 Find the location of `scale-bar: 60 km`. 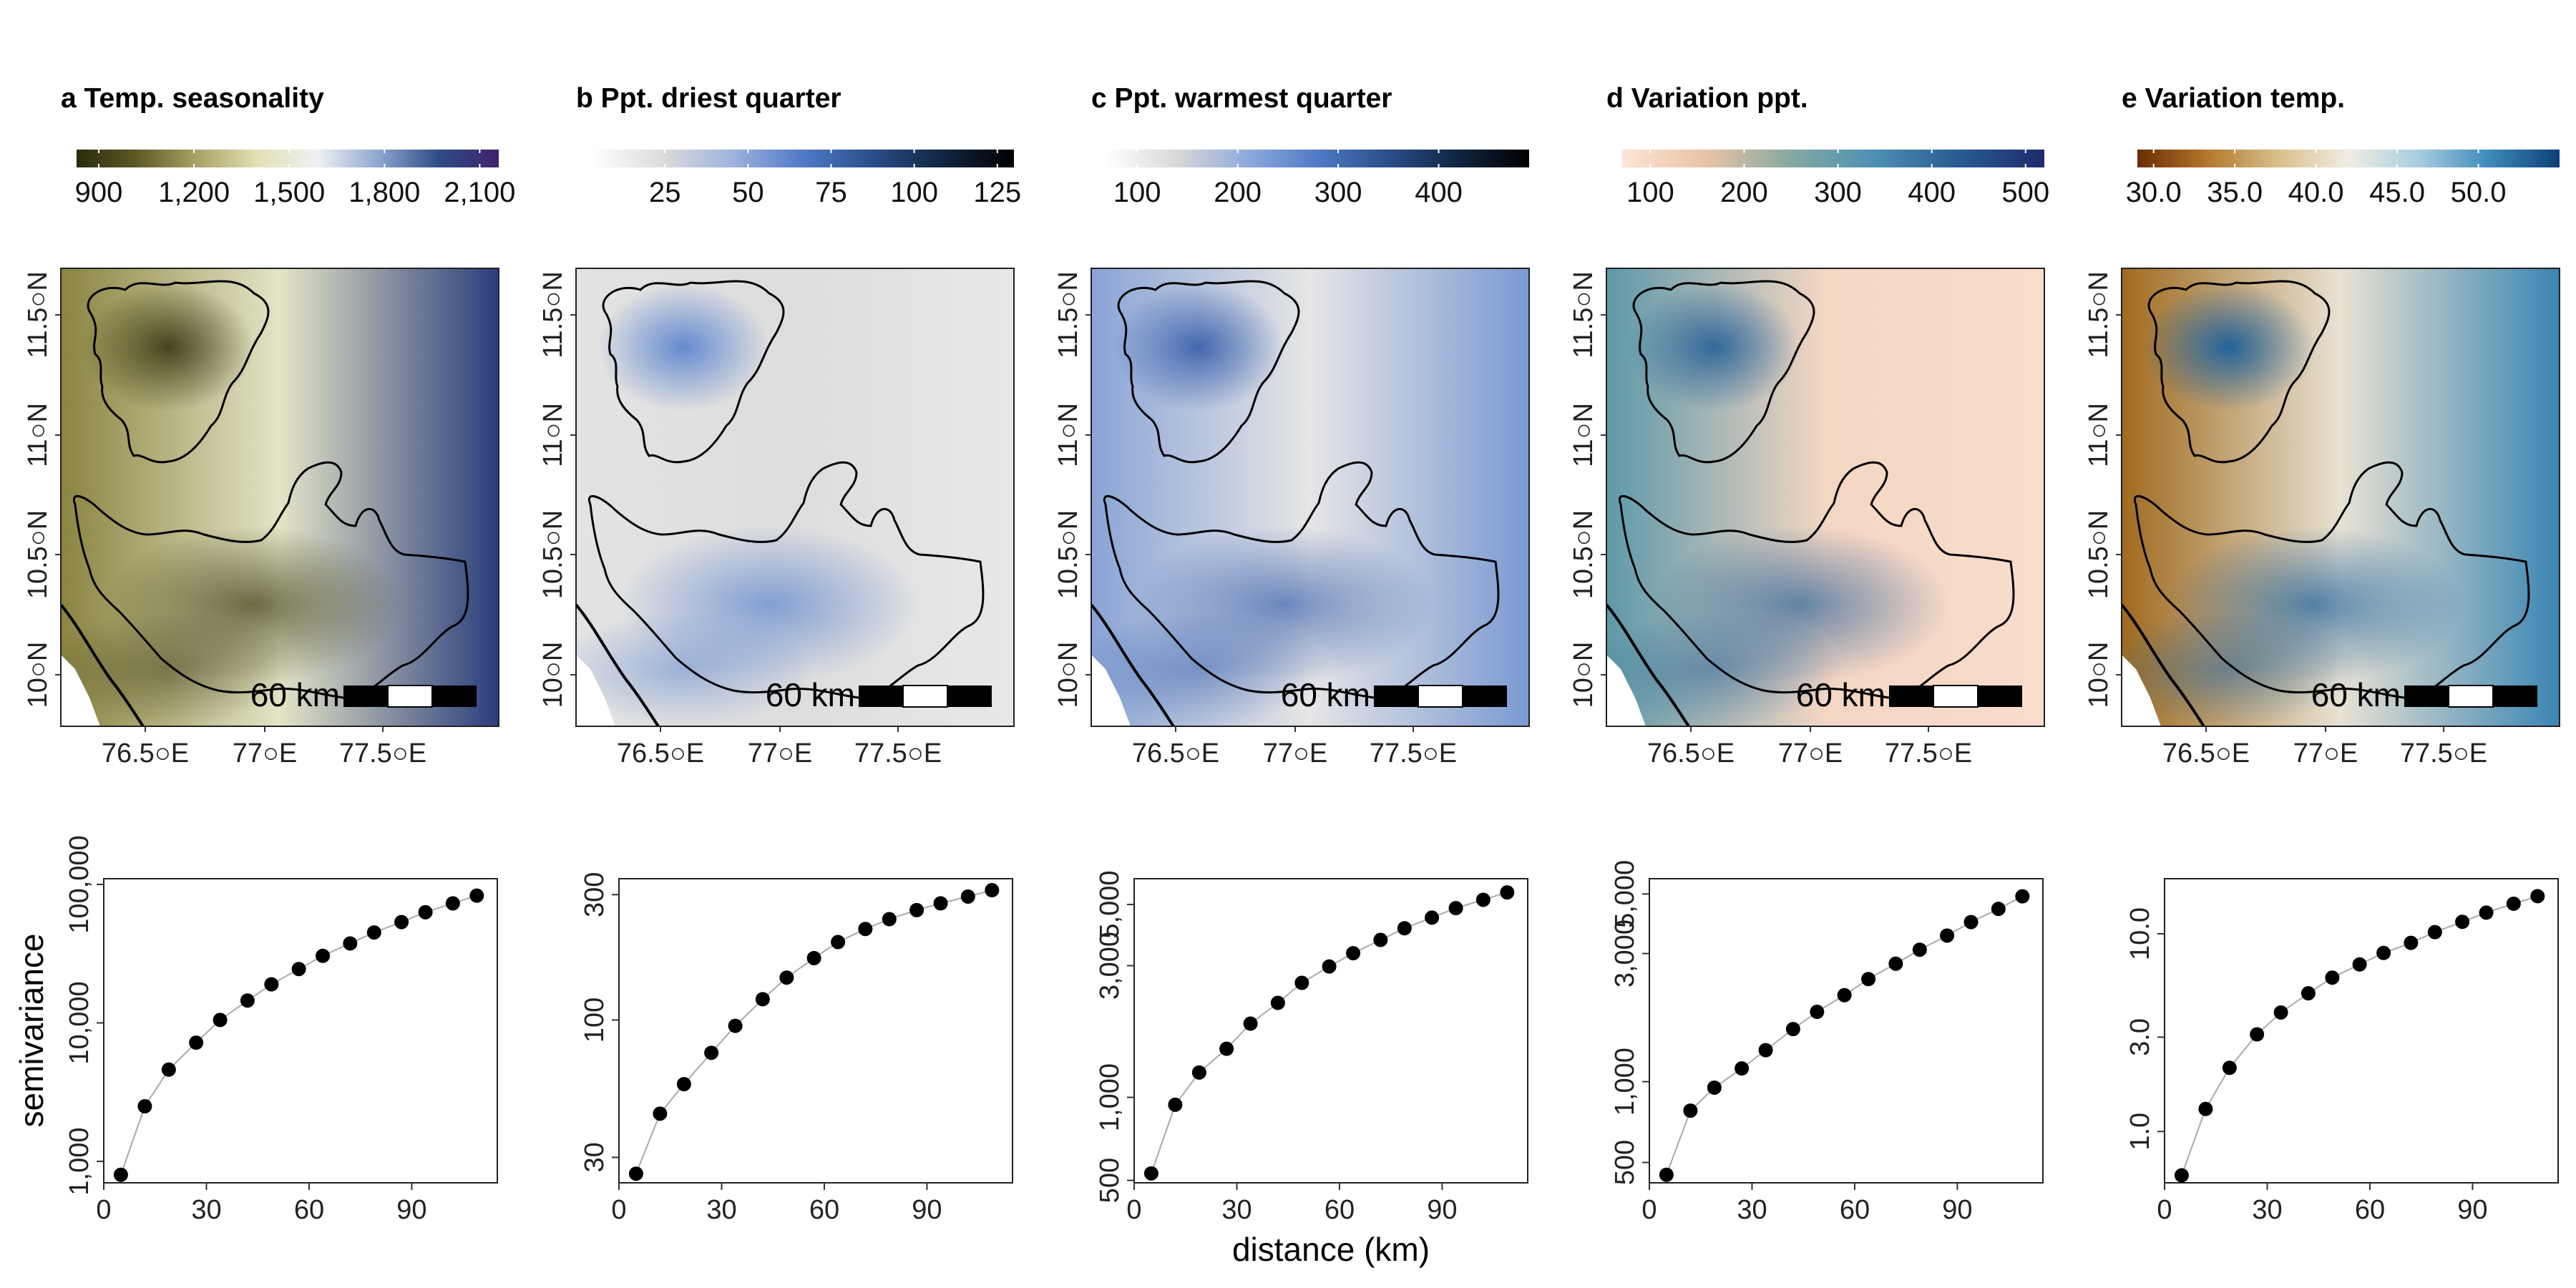

scale-bar: 60 km is located at coordinates (363, 694).